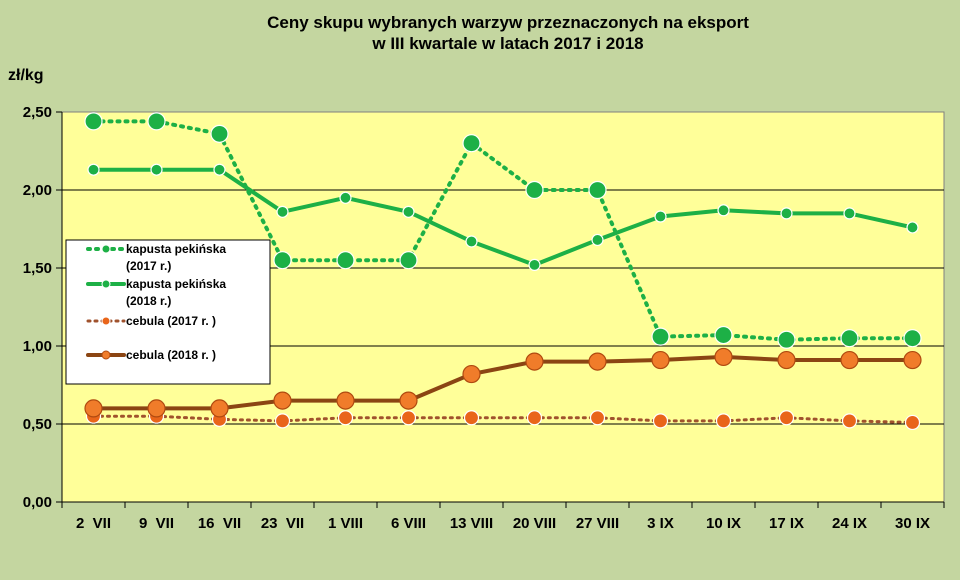 The width and height of the screenshot is (960, 580). What do you see at coordinates (912, 523) in the screenshot?
I see `x-tick-label: 30 IX` at bounding box center [912, 523].